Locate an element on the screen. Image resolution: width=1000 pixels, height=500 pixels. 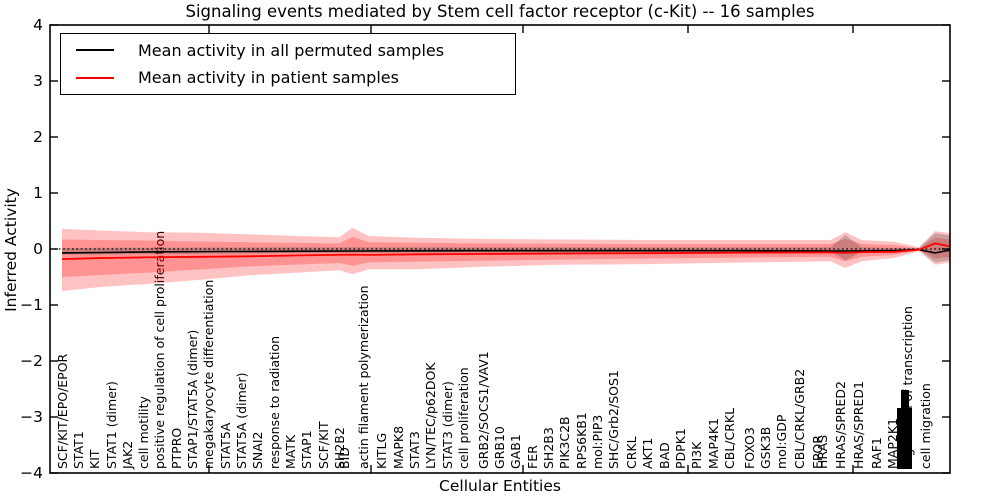
x-axis-label: Cellular Entities is located at coordinates (500, 486).